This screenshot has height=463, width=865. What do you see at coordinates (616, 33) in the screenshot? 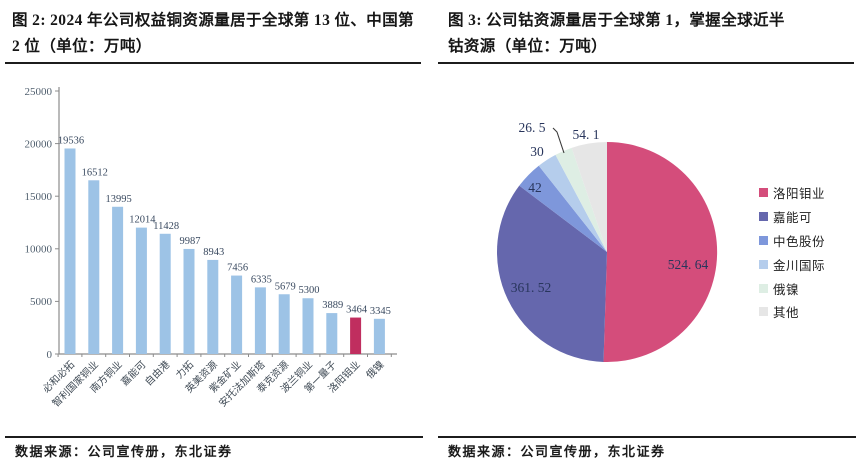
I see `figure-3-title: 图 3: 公司钴资源量居于全球第 1，掌握全球近半钴资源（单位：万吨）` at bounding box center [616, 33].